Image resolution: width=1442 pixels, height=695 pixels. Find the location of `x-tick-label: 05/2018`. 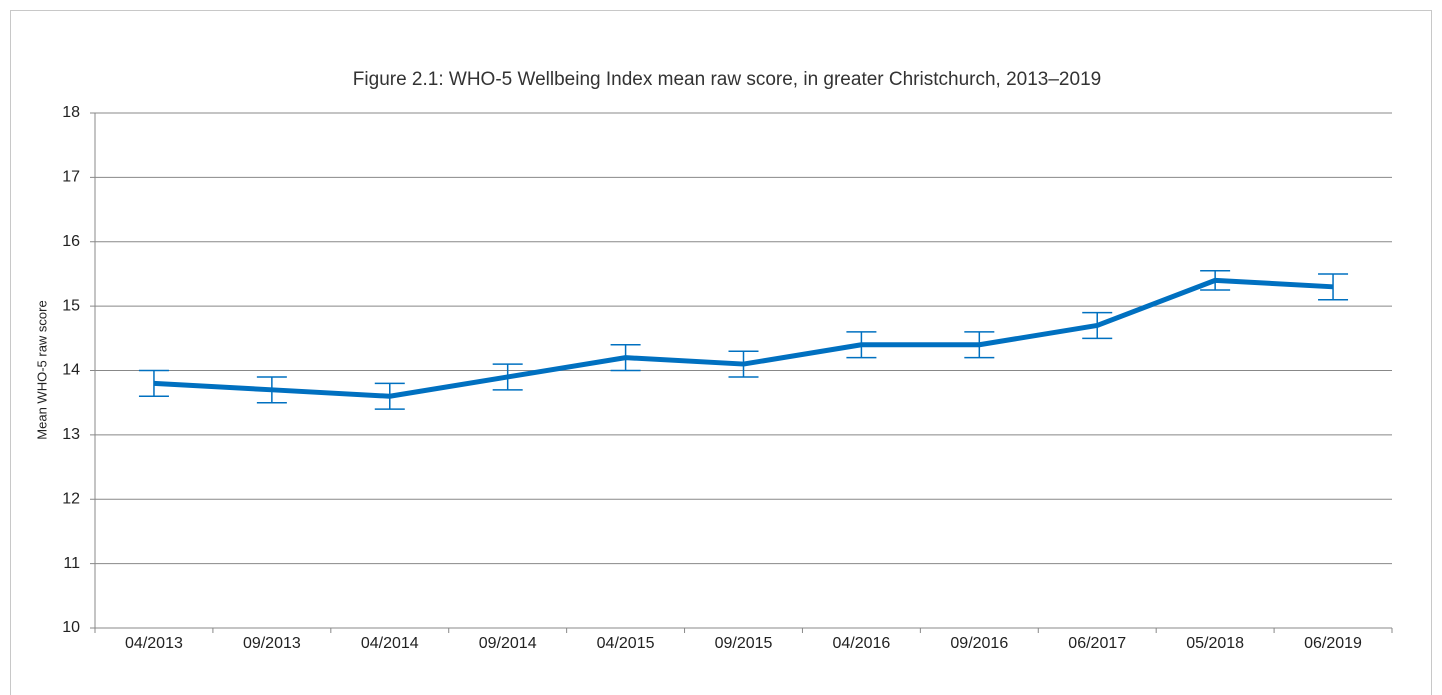

x-tick-label: 05/2018 is located at coordinates (1215, 643).